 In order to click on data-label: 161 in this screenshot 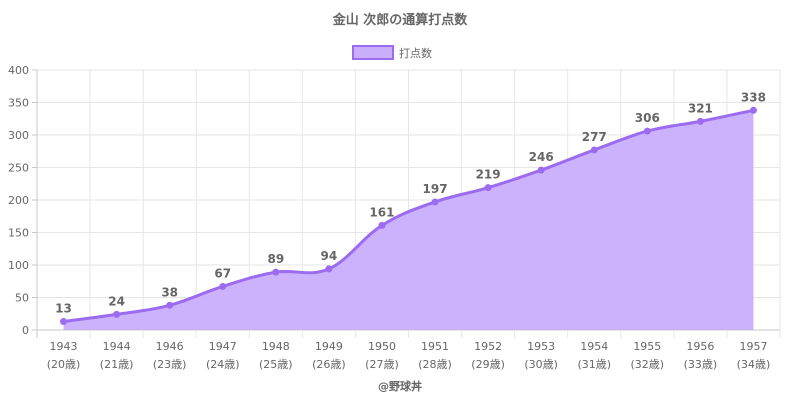, I will do `click(381, 212)`.